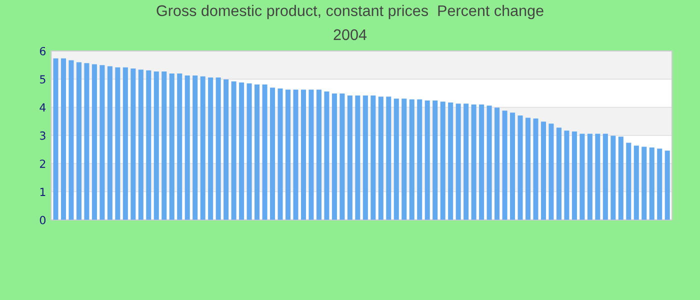 This screenshot has height=300, width=700. What do you see at coordinates (350, 12) in the screenshot?
I see `chart-title: Gross domestic product, constant prices Percent change` at bounding box center [350, 12].